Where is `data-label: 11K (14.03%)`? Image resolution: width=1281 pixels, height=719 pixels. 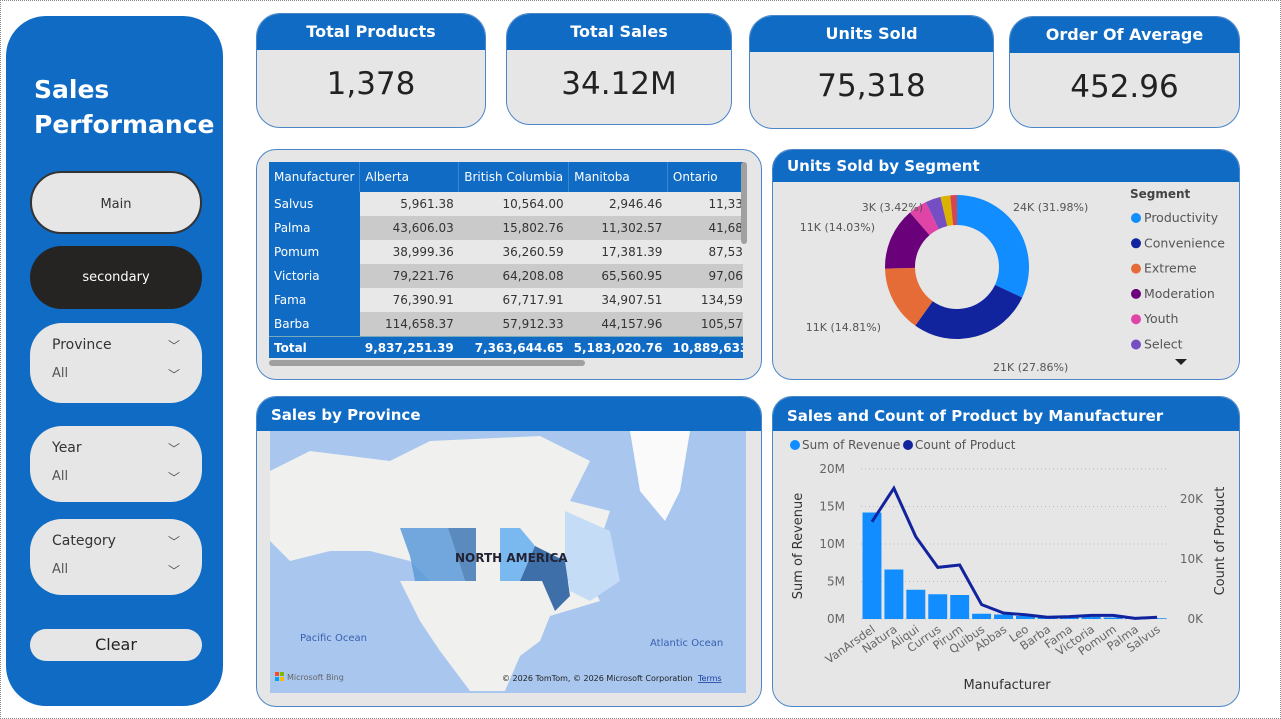 data-label: 11K (14.03%) is located at coordinates (837, 227).